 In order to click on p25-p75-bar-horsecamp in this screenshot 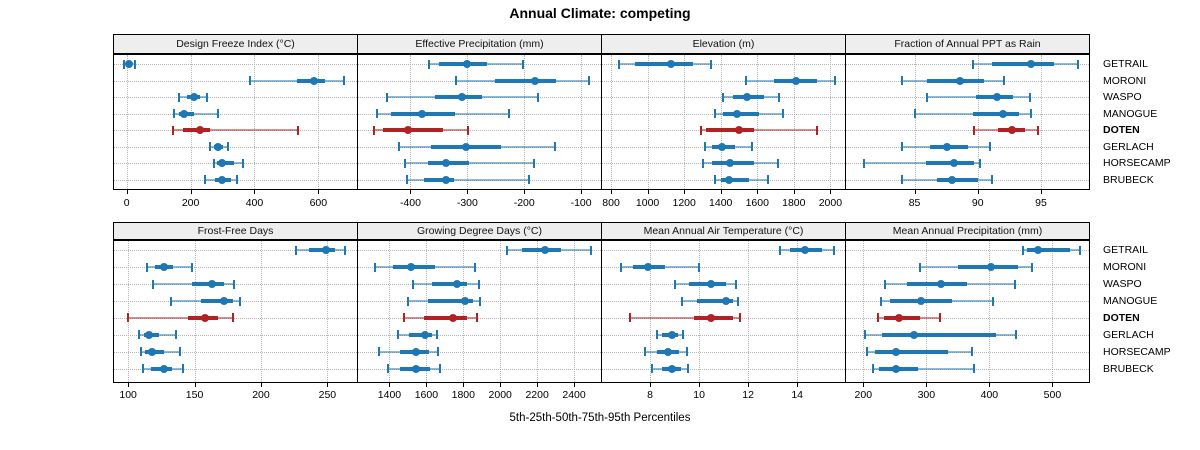, I will do `click(911, 351)`.